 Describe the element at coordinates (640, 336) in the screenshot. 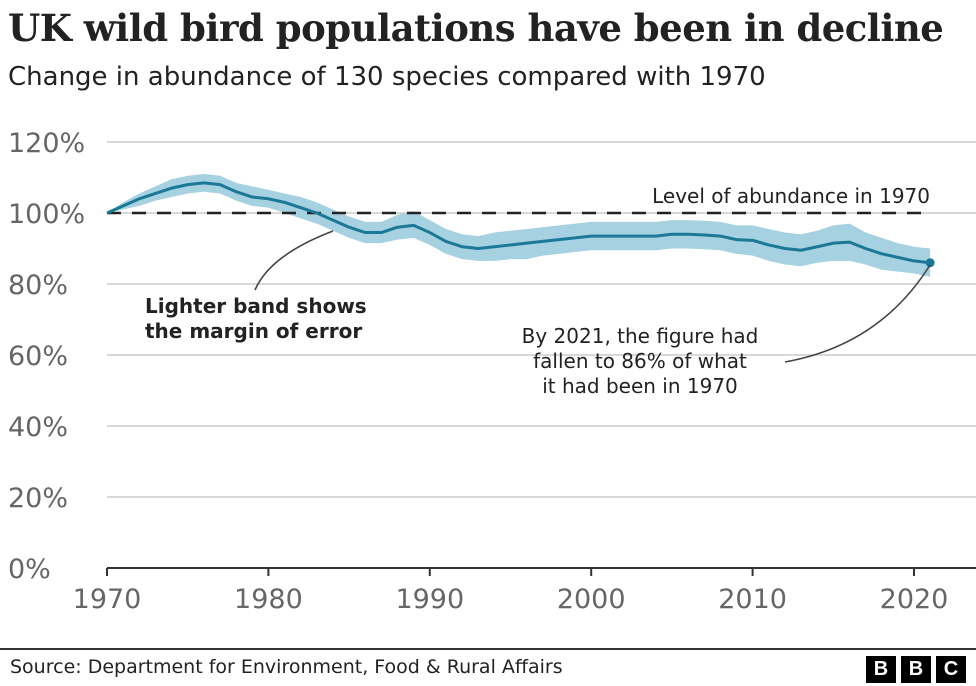

I see `annotation-text: By 2021, the figure had` at that location.